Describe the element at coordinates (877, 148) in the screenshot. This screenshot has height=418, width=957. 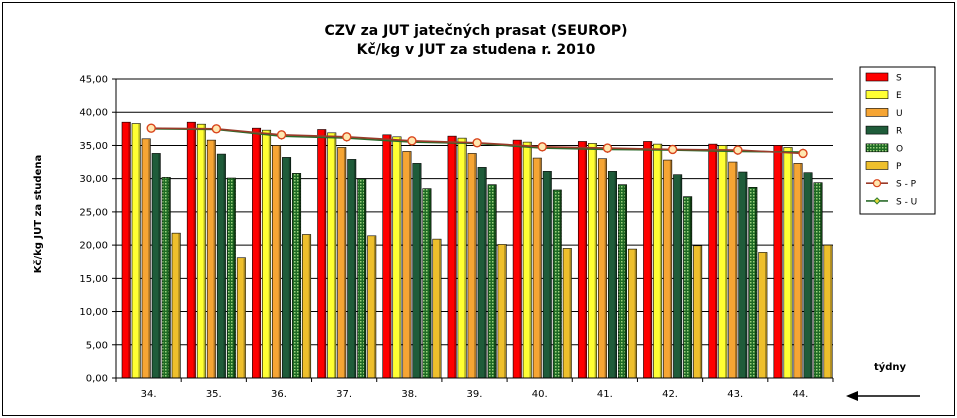
I see `legend-swatch-o` at that location.